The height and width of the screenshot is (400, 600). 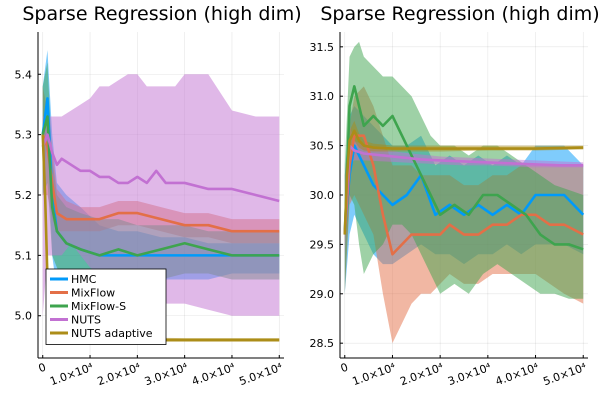 I want to click on y-tick-label: 28.5, so click(x=322, y=343).